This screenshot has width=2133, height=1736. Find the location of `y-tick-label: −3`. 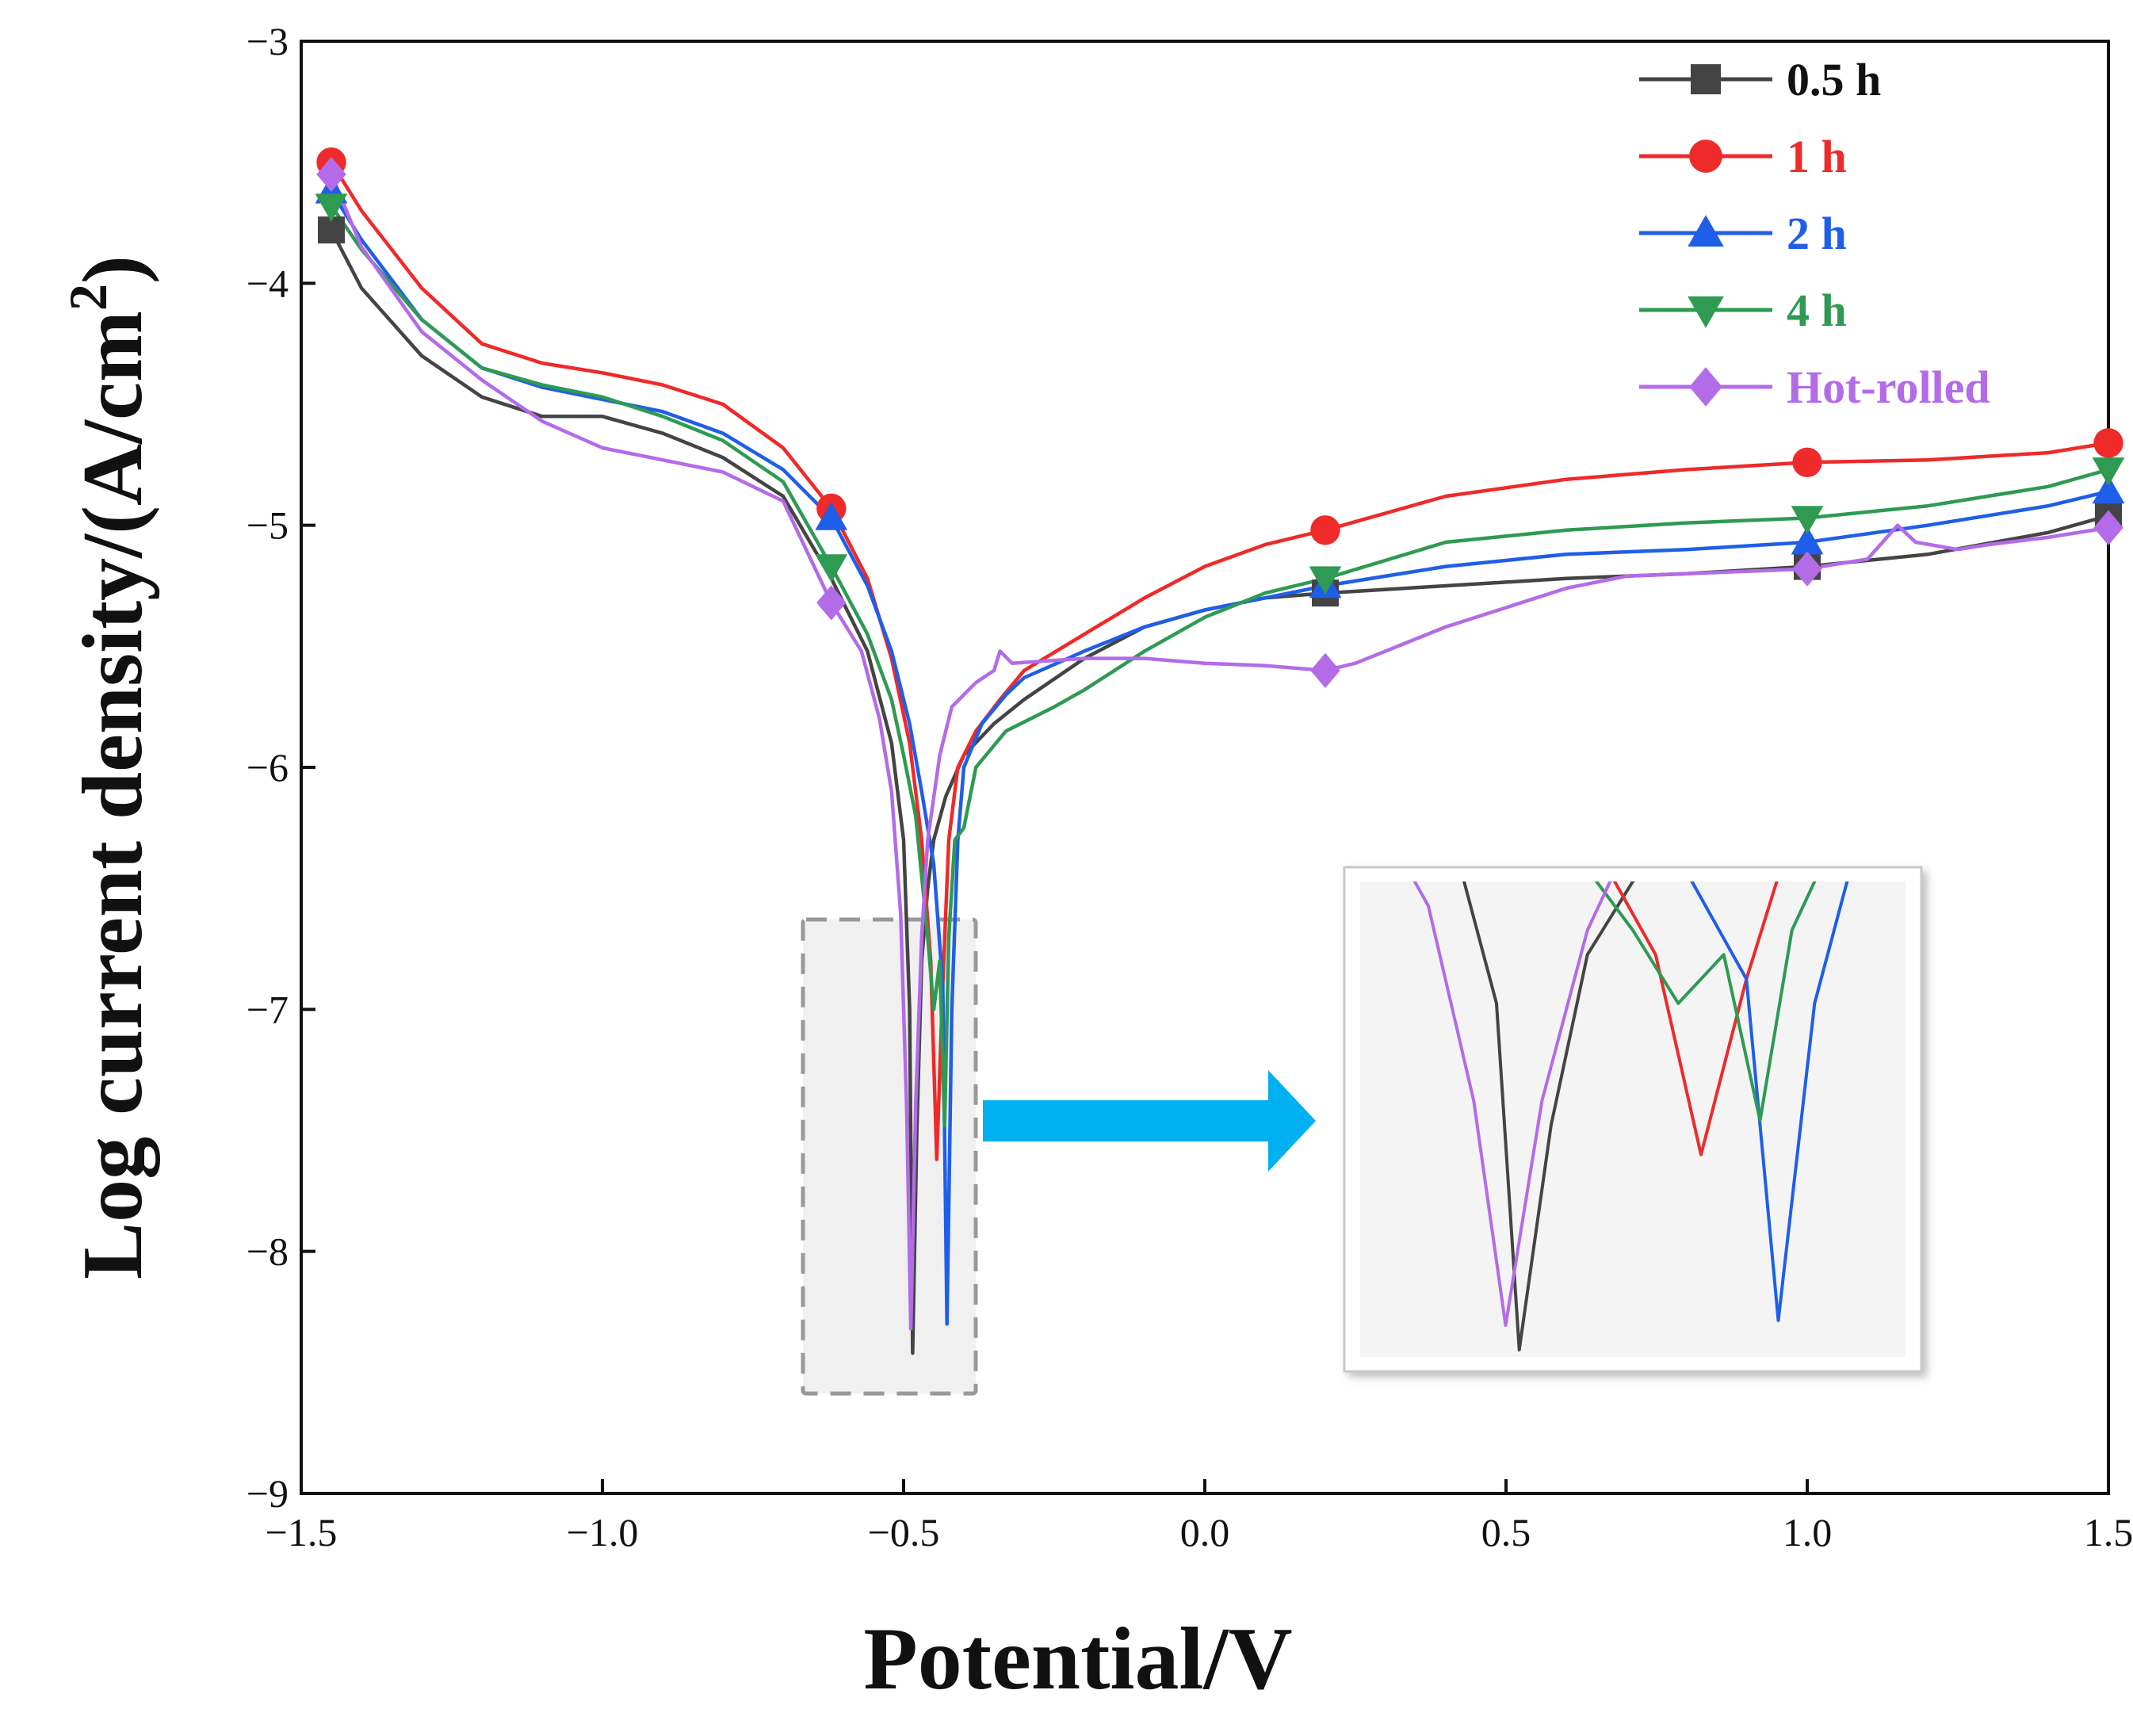

y-tick-label: −3 is located at coordinates (268, 41).